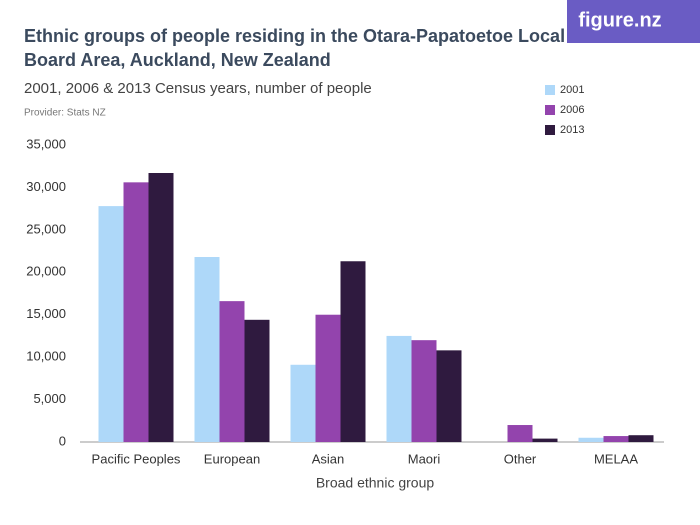  I want to click on legend-label: 2001, so click(572, 90).